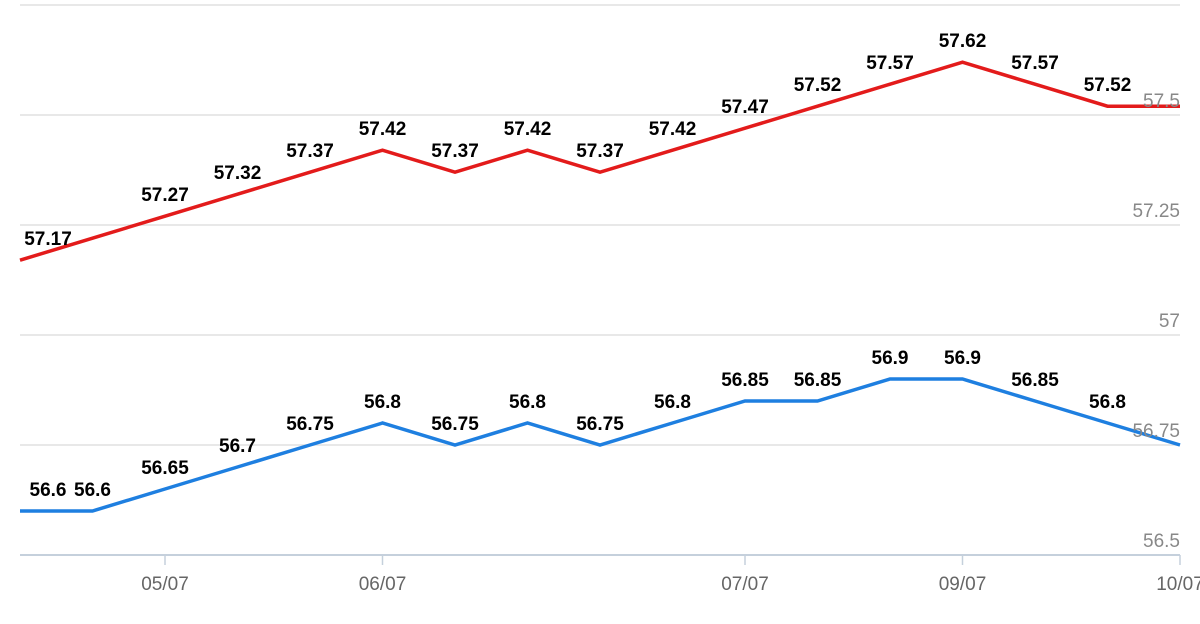 The image size is (1200, 624). Describe the element at coordinates (48, 239) in the screenshot. I see `data-label: 57.17` at that location.